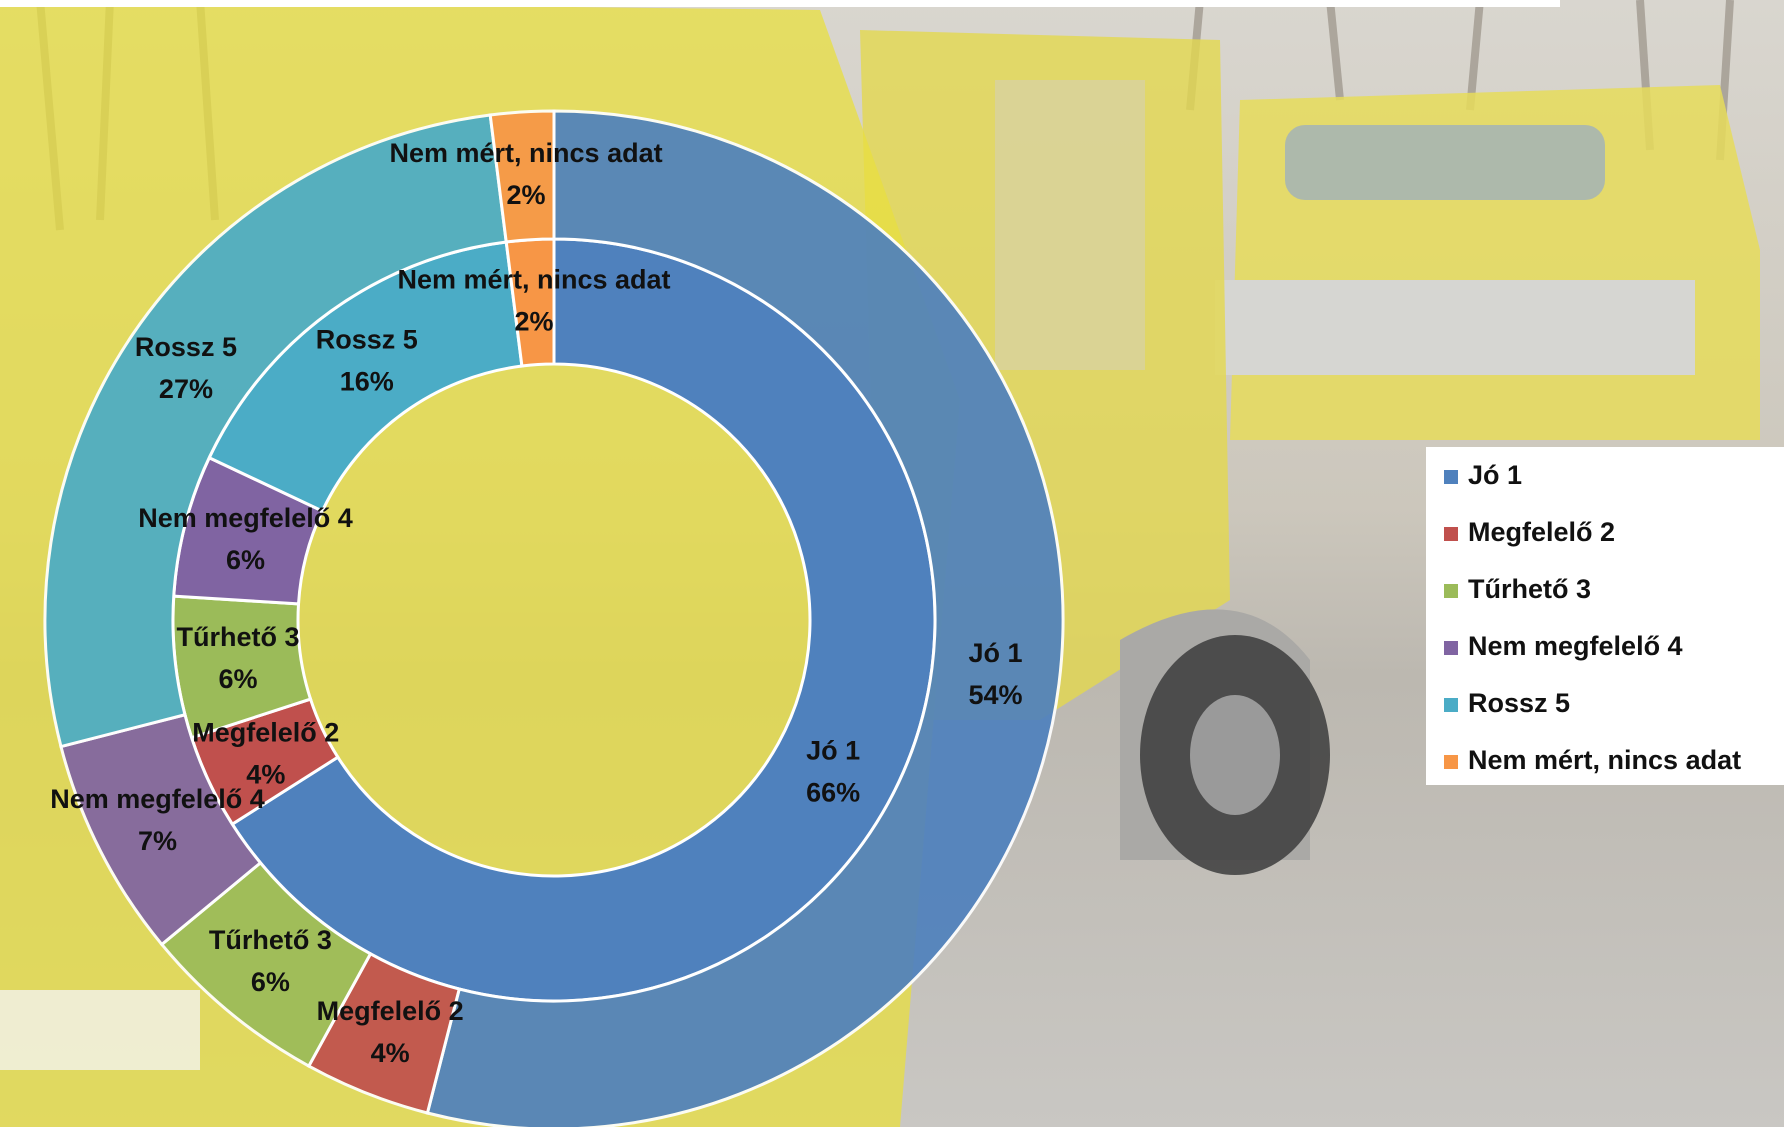 The image size is (1784, 1127). I want to click on legend-label: Tűrhető 3, so click(1529, 589).